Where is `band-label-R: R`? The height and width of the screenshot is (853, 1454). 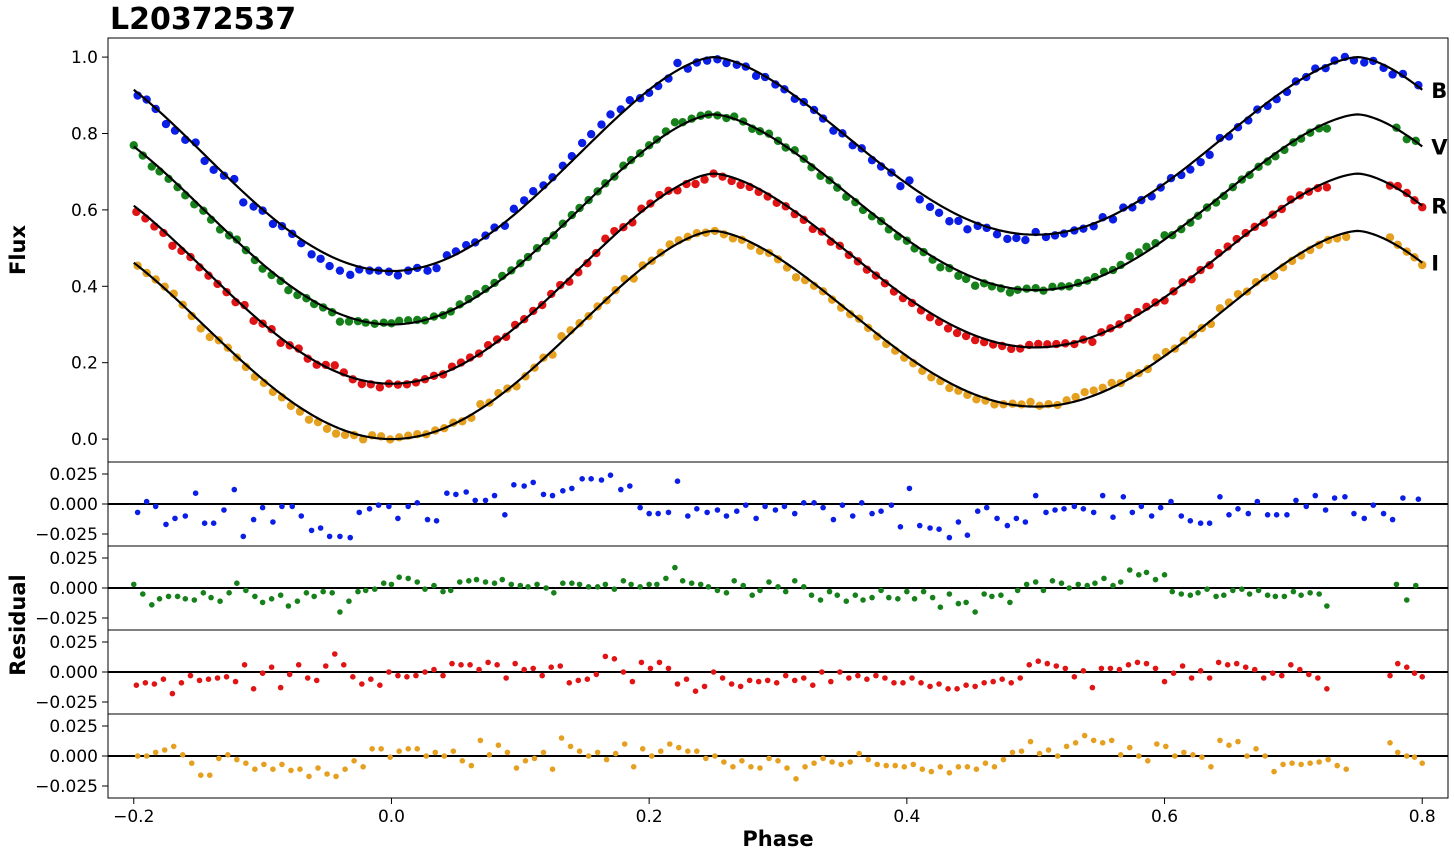
band-label-R: R is located at coordinates (1439, 207).